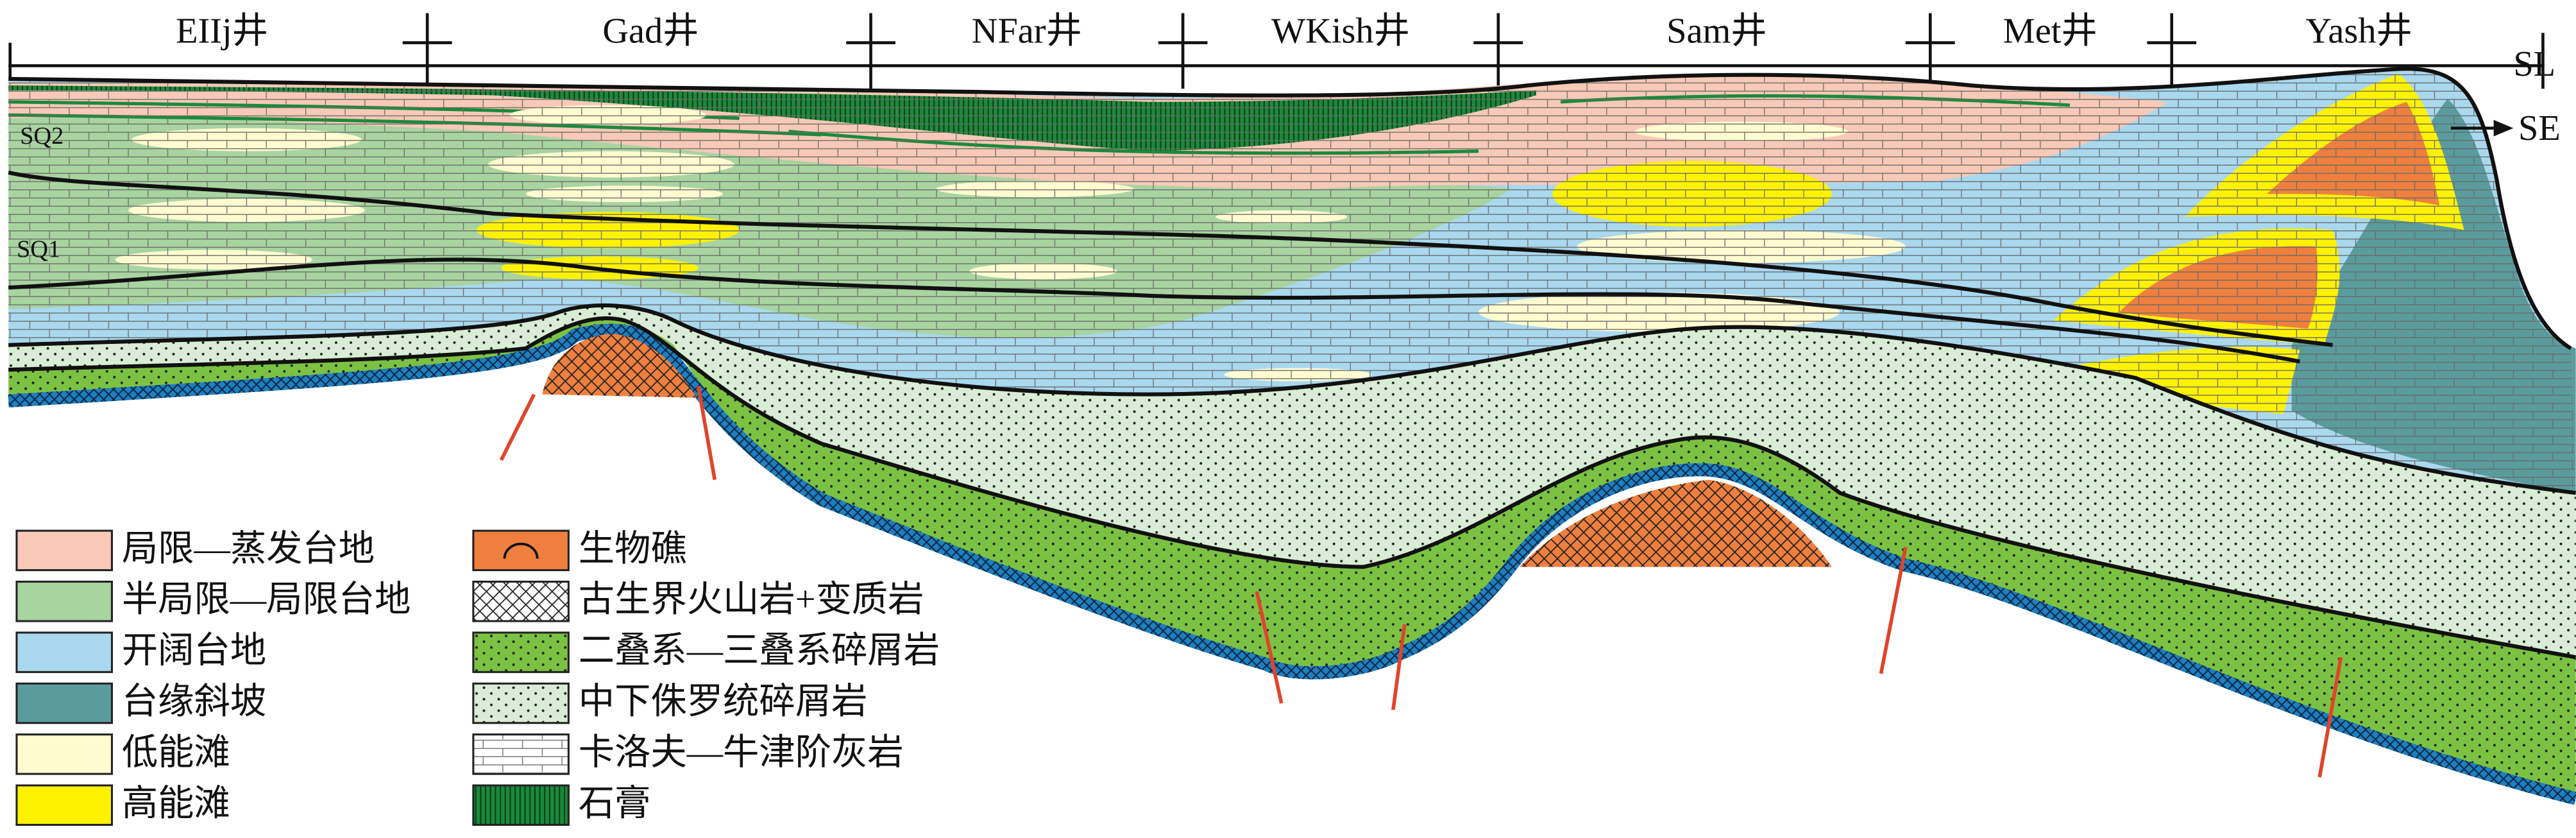  I want to click on volcanic-sam-hatch, so click(1676, 523).